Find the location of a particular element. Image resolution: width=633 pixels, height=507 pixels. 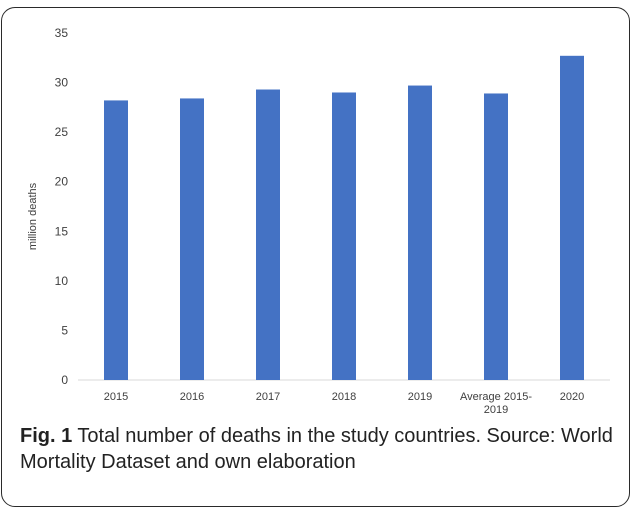

y-tick-label: 15 is located at coordinates (62, 231).